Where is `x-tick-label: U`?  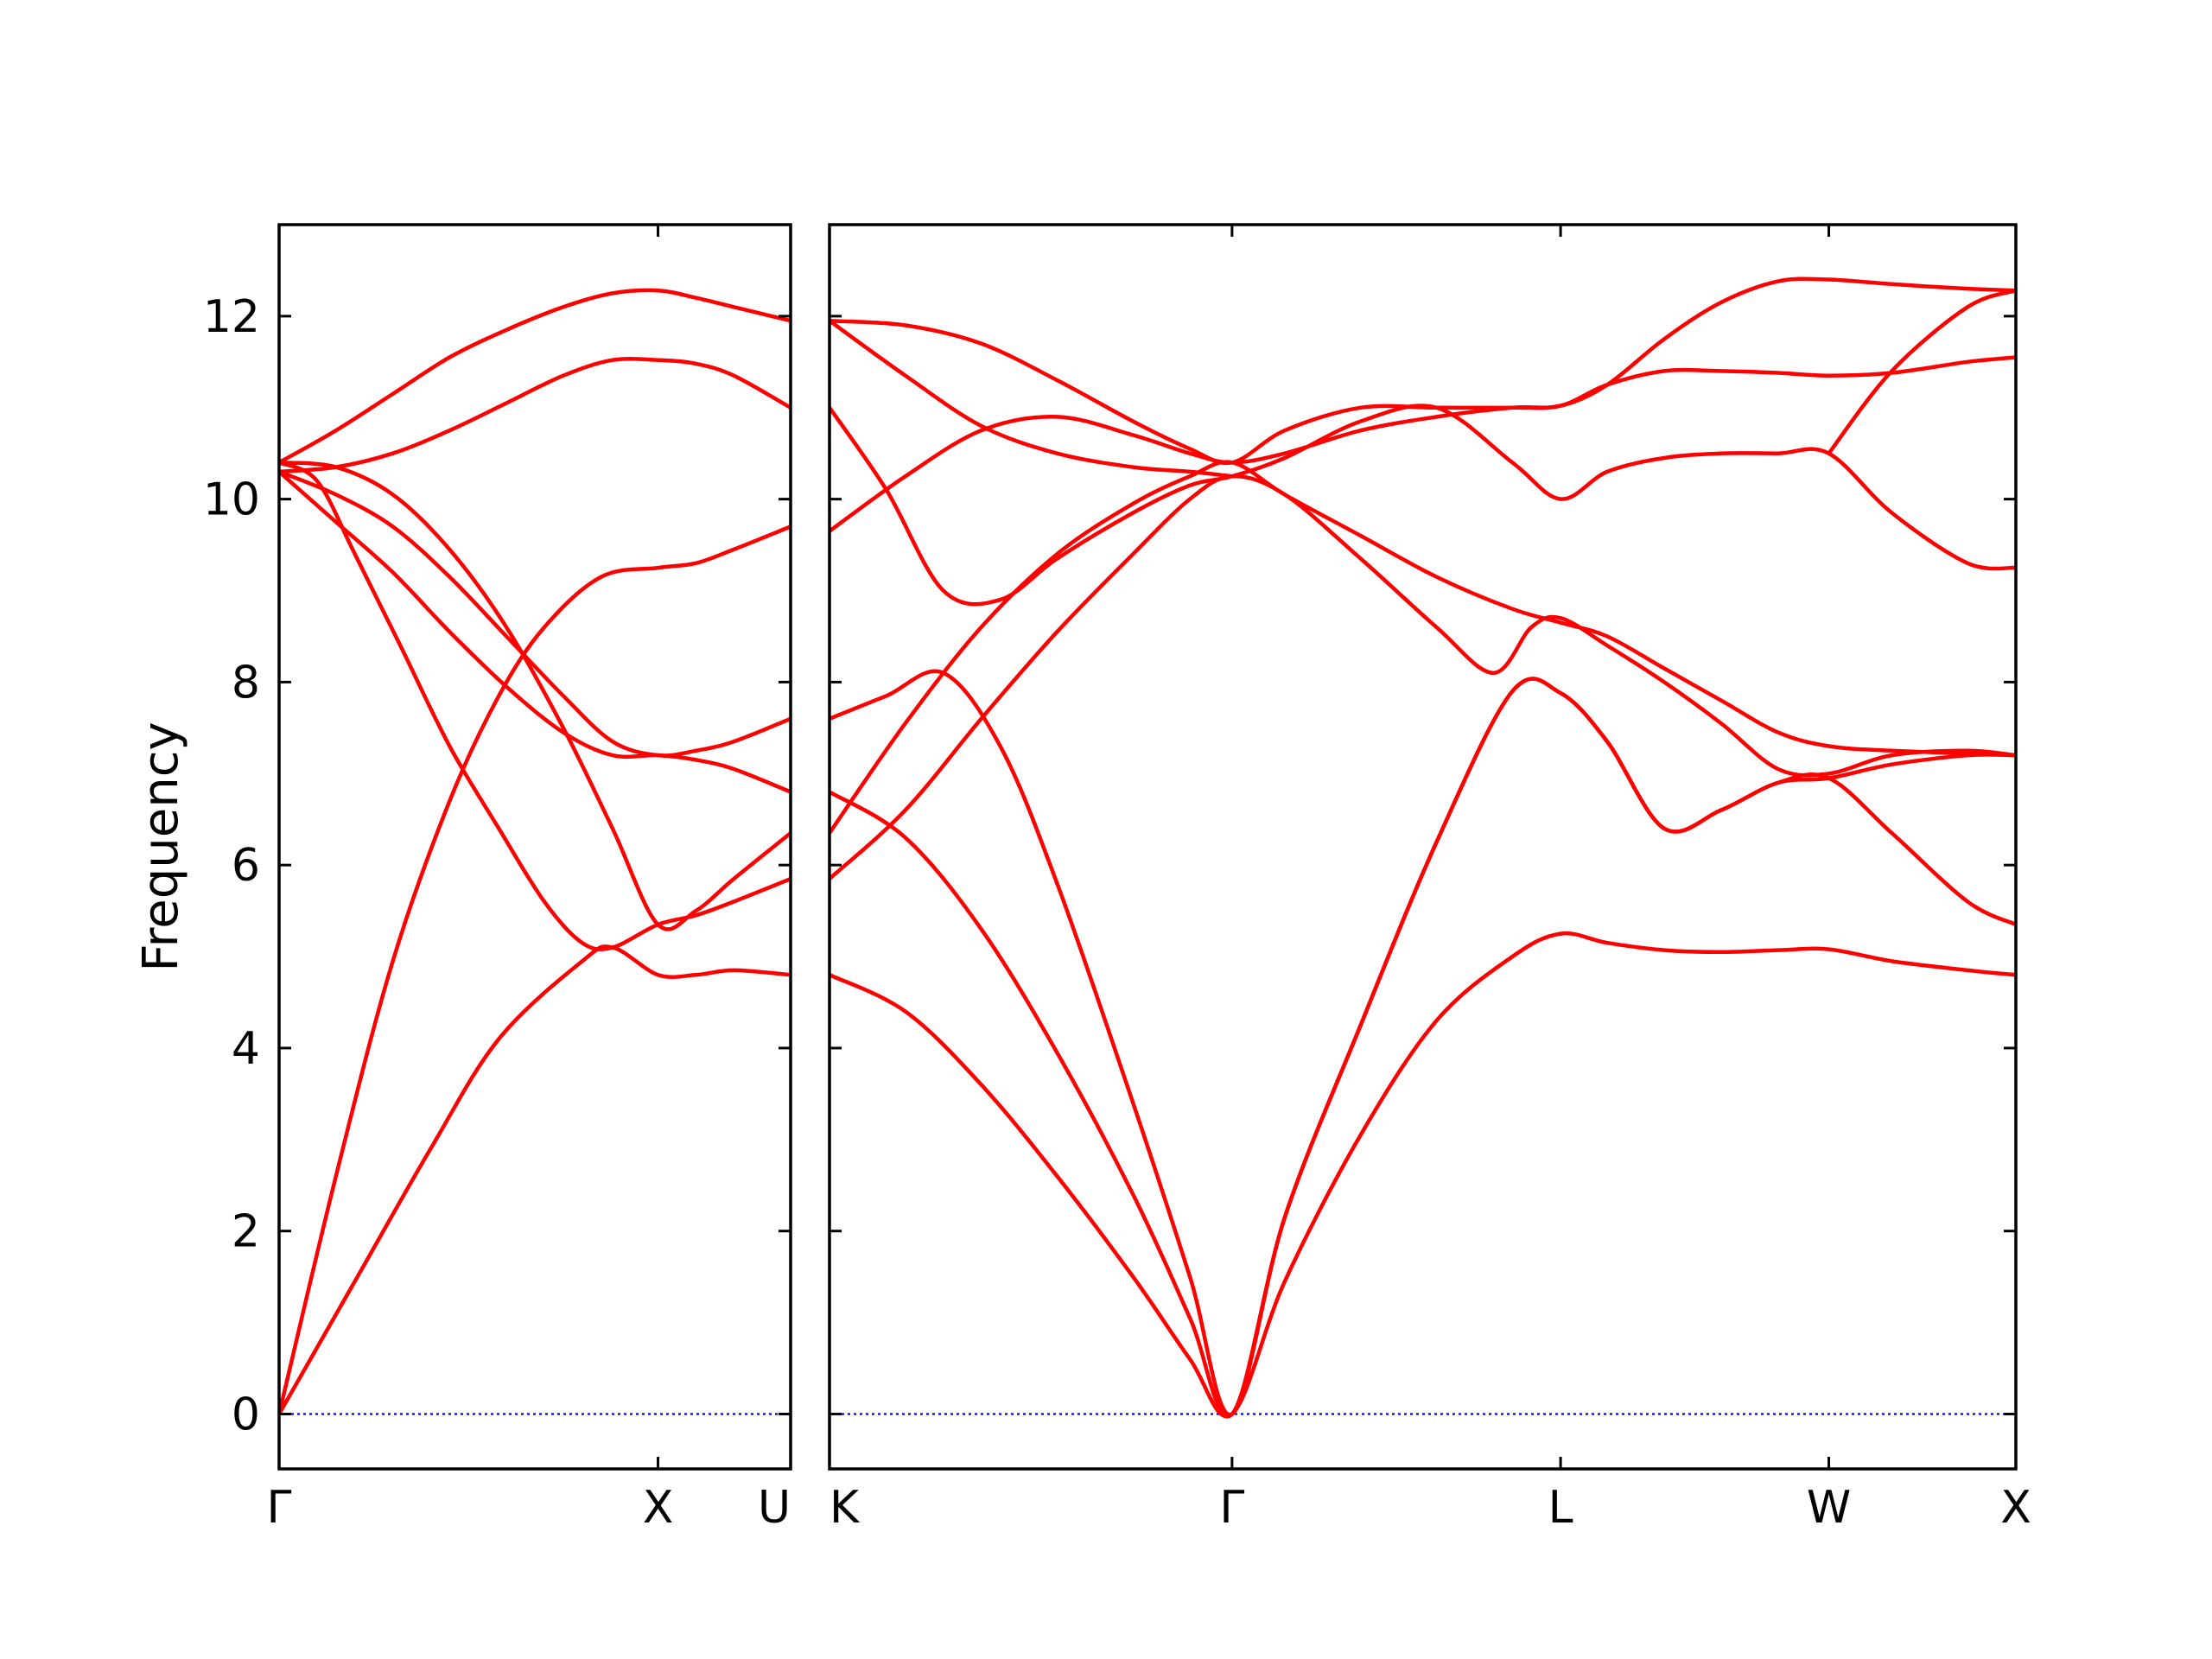 x-tick-label: U is located at coordinates (774, 1508).